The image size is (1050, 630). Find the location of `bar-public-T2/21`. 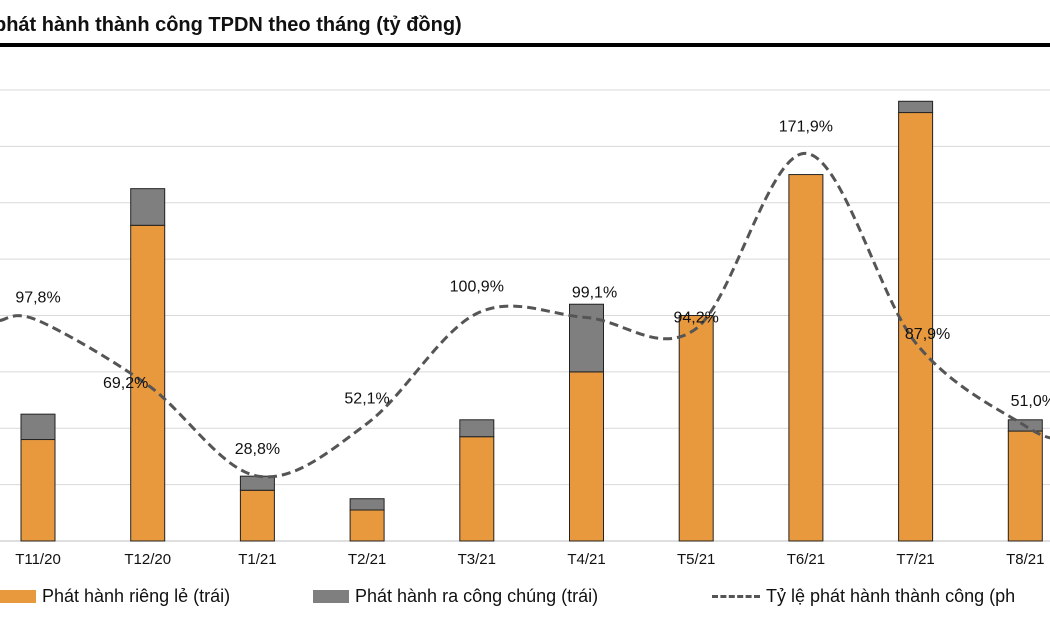

bar-public-T2/21 is located at coordinates (367, 504).